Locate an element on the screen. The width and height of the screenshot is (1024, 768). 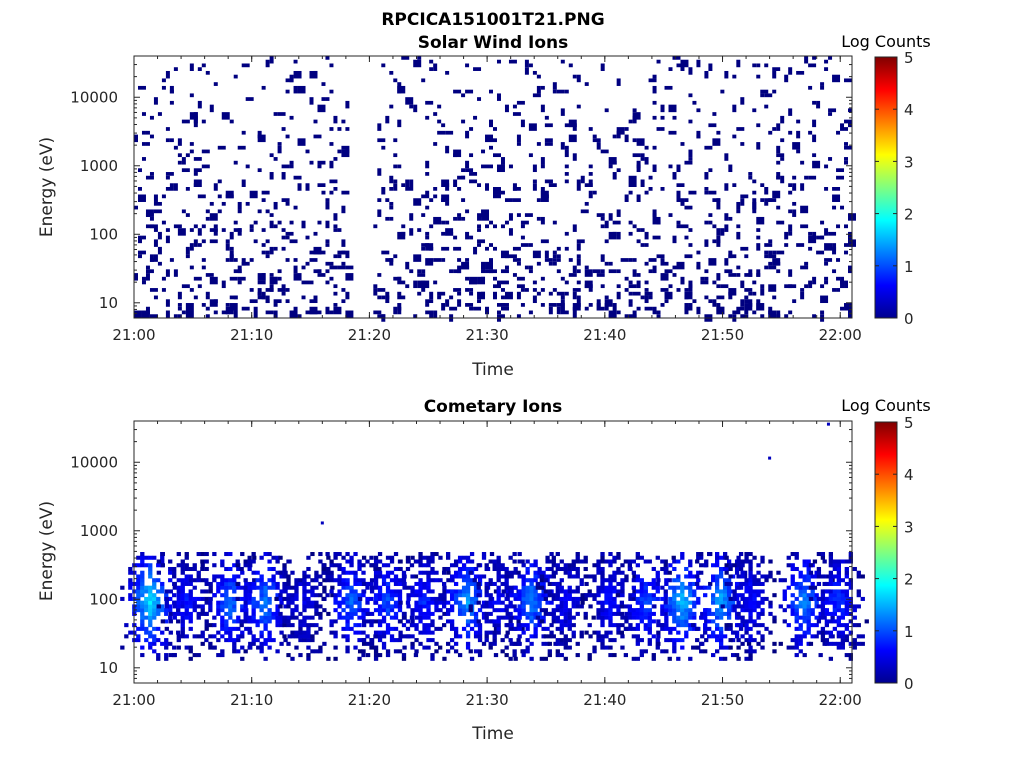
colorbar-tick-label: 4 is located at coordinates (909, 110).